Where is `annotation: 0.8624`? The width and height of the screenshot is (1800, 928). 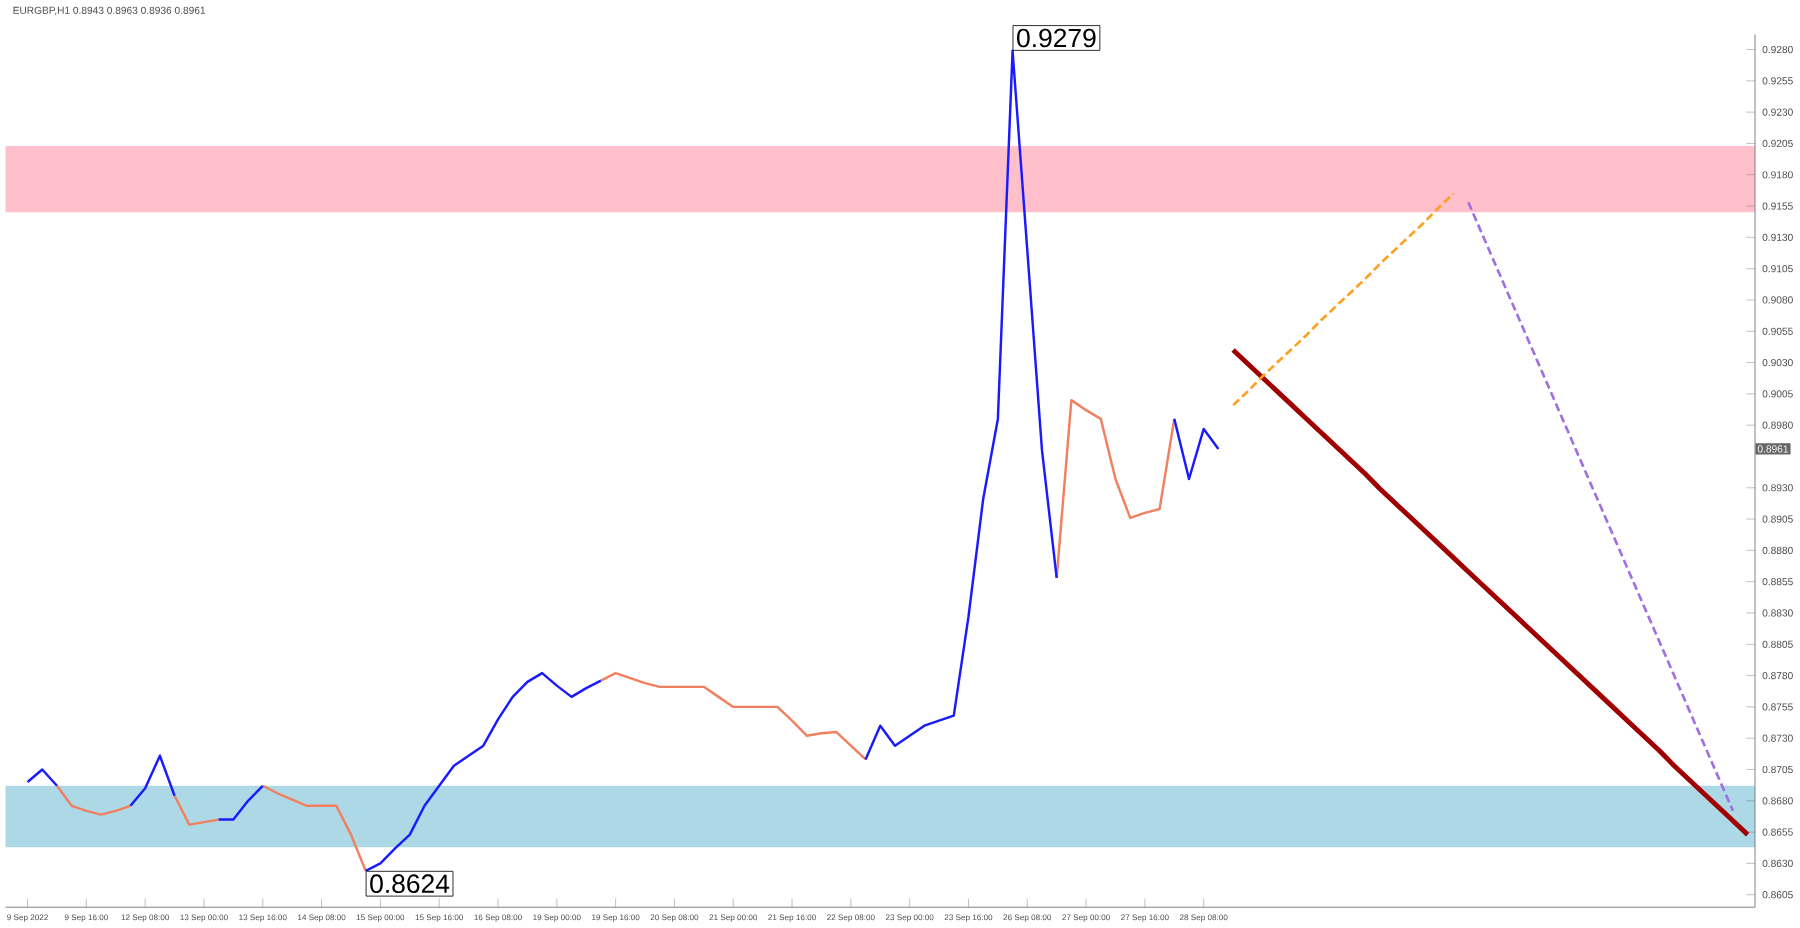 annotation: 0.8624 is located at coordinates (410, 883).